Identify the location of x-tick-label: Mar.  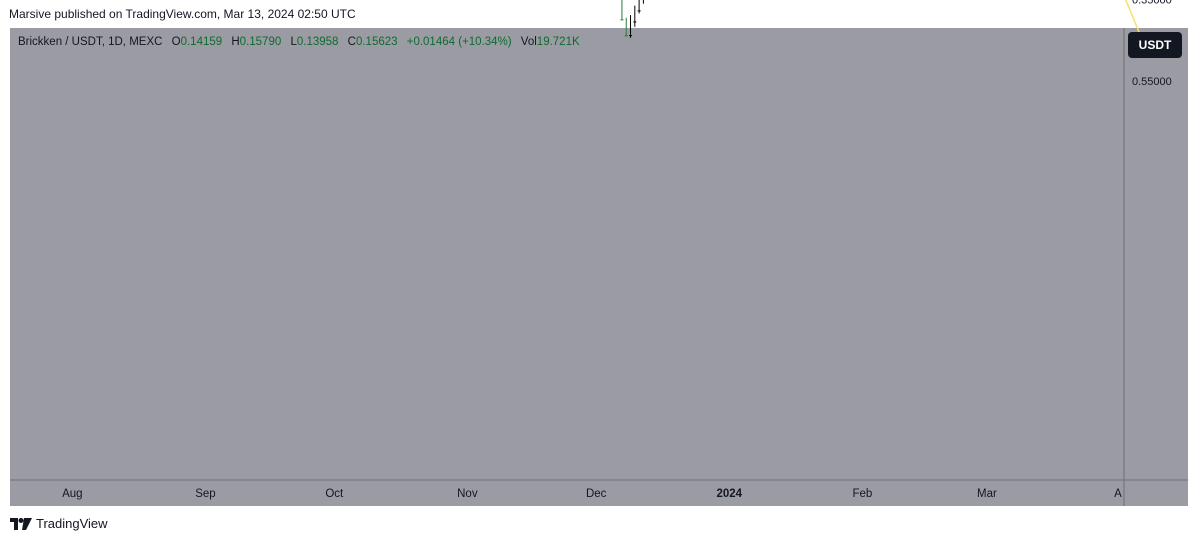
(987, 494).